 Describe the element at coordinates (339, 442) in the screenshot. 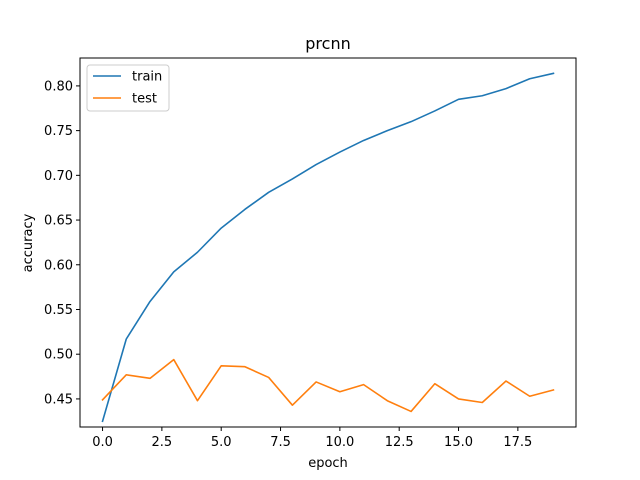

I see `x-tick-label: 10.0` at that location.